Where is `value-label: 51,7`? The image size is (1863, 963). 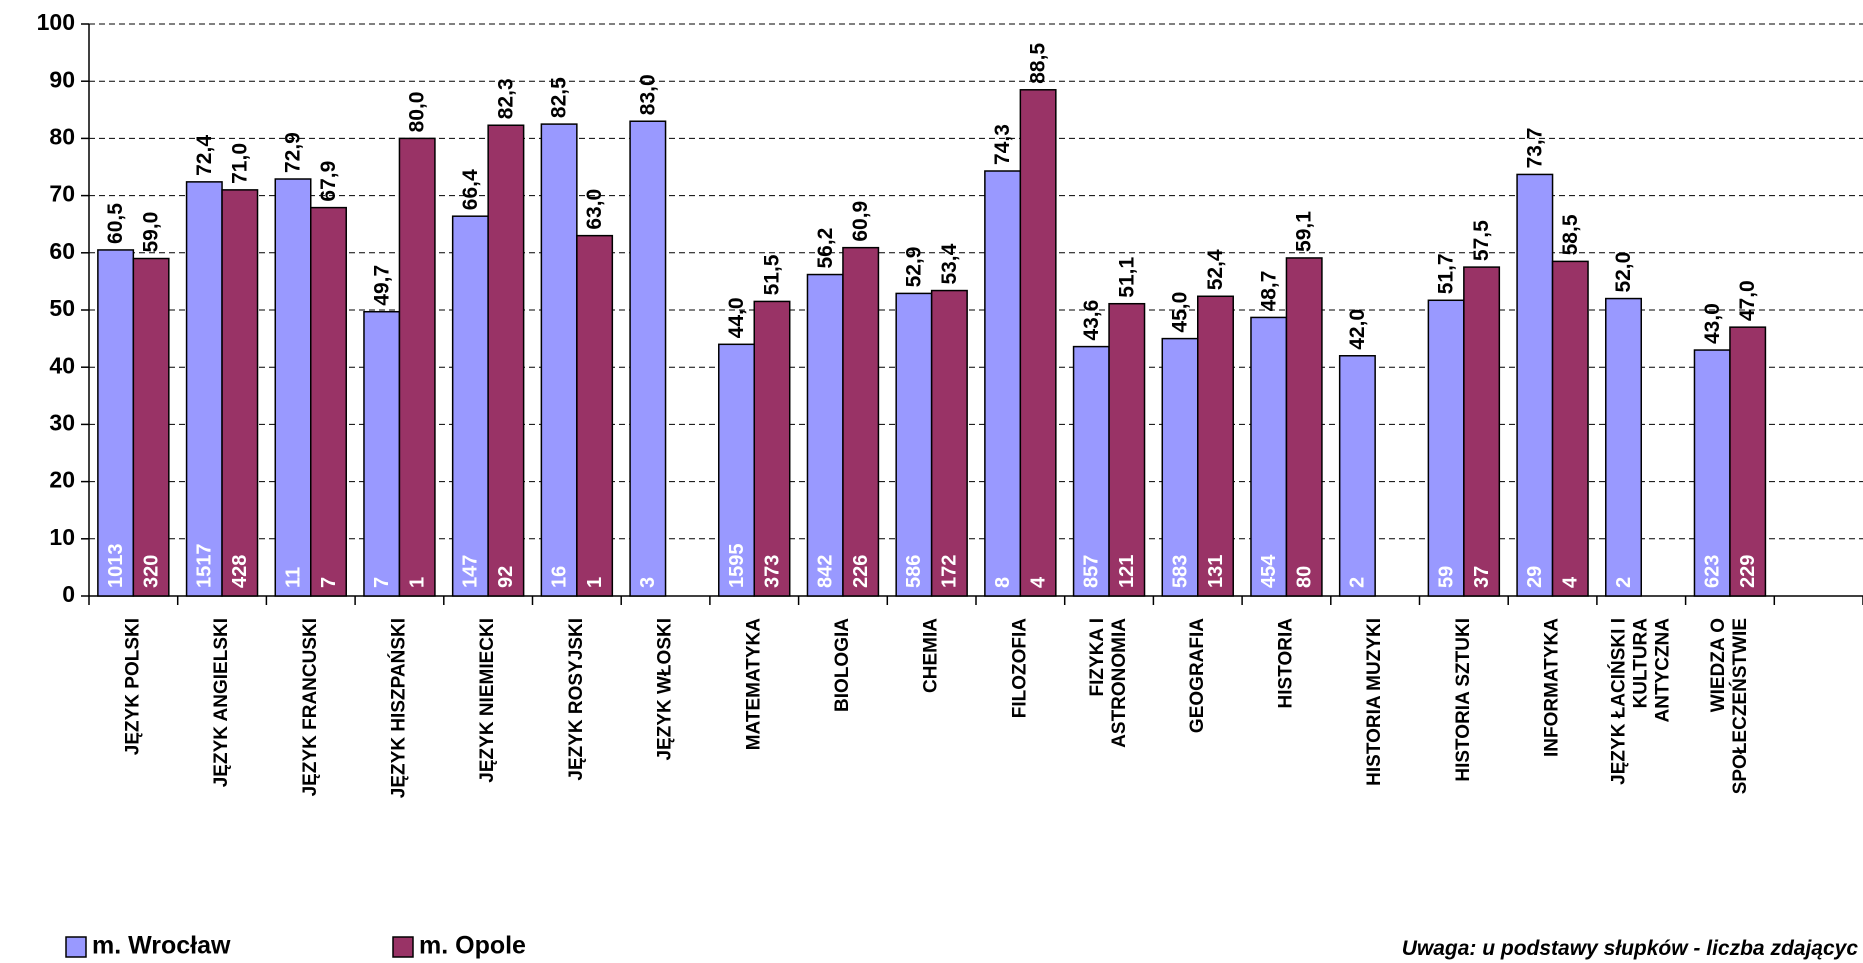
value-label: 51,7 is located at coordinates (1446, 273).